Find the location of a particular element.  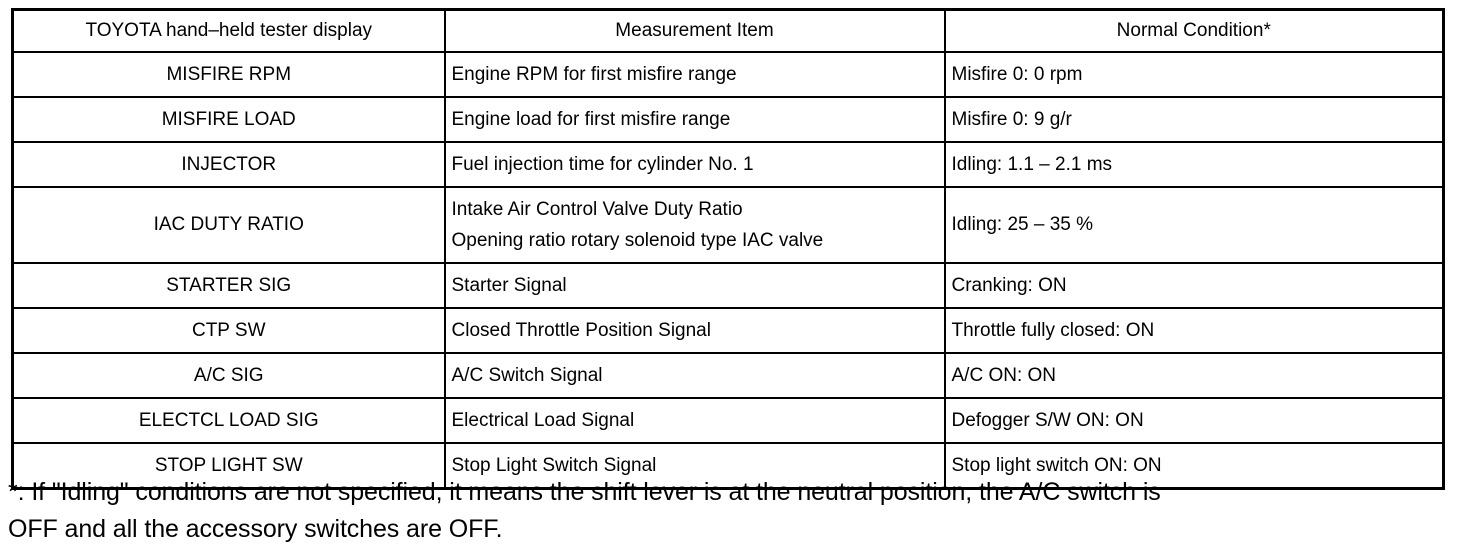

table-row: STARTER SIG Starter Signal Cranking: ON is located at coordinates (728, 285).